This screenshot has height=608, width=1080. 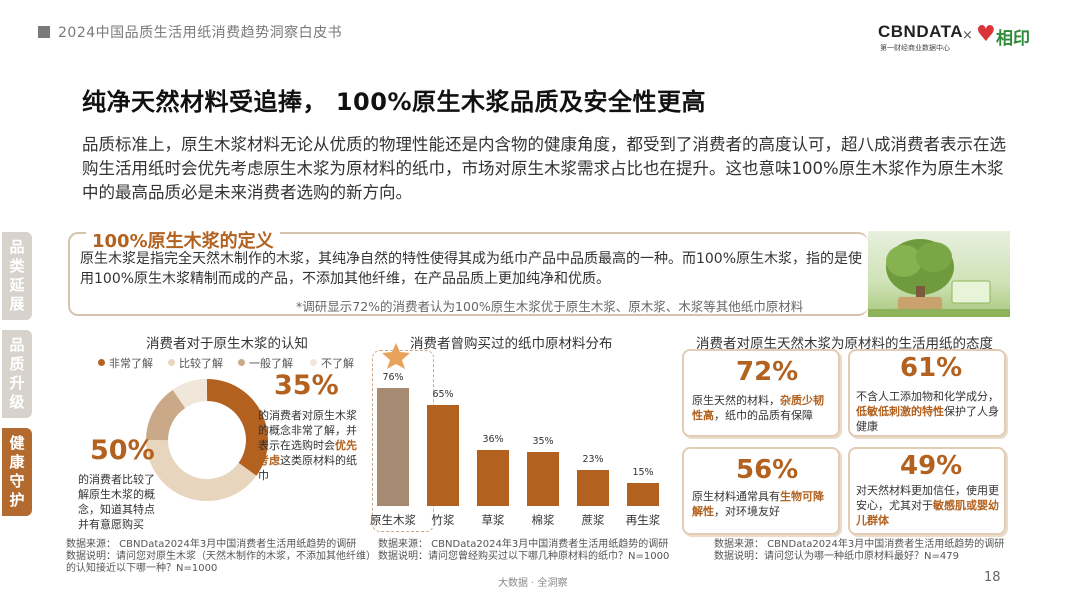 I want to click on attitude-card-3: 56% 原生材料通常具有生物可降解性，对环境友好, so click(x=761, y=491).